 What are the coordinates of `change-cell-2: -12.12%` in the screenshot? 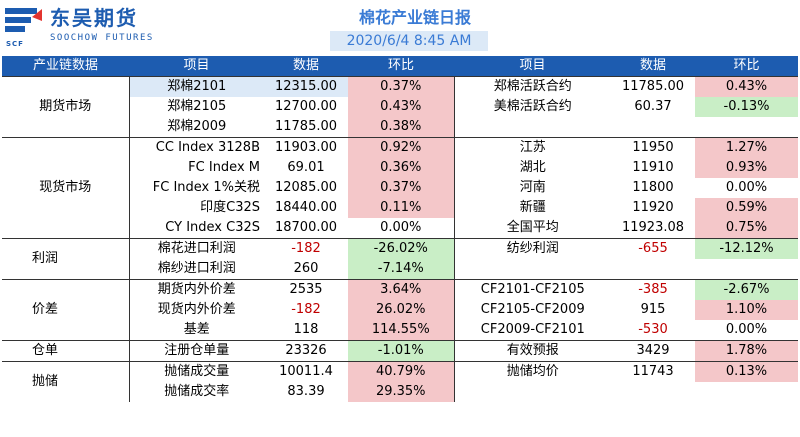 It's located at (746, 248).